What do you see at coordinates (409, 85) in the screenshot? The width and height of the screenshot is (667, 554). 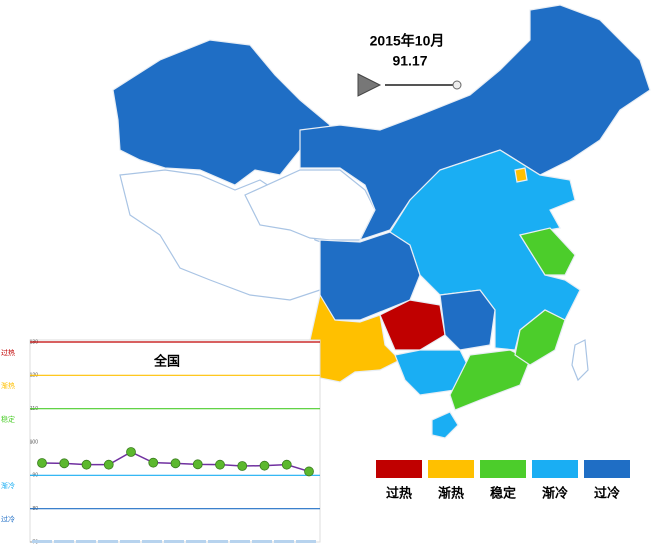 I see `time-slider` at bounding box center [409, 85].